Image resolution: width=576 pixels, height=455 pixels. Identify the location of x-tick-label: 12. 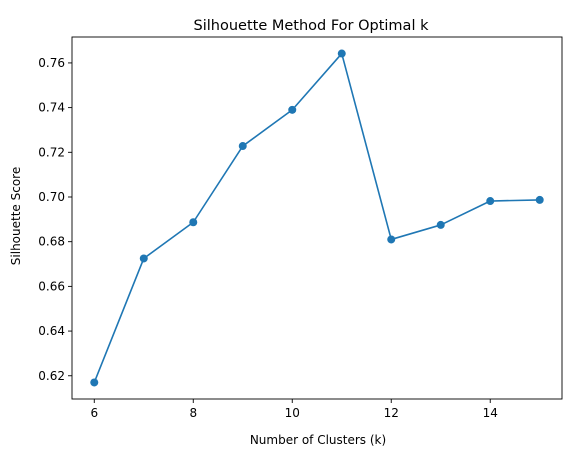
(391, 413).